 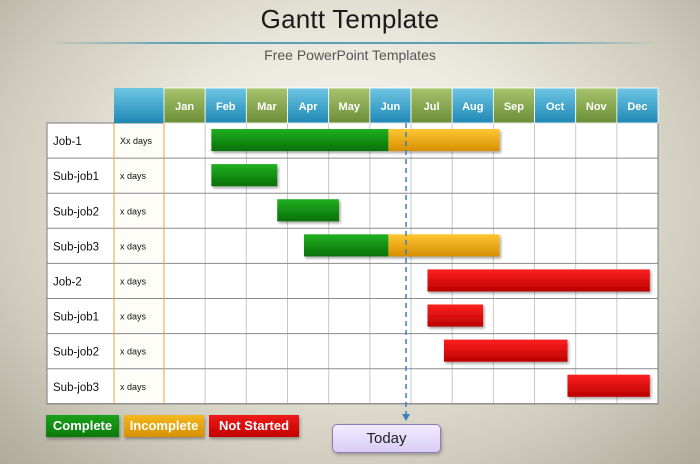 What do you see at coordinates (82, 426) in the screenshot?
I see `legend-complete: Complete` at bounding box center [82, 426].